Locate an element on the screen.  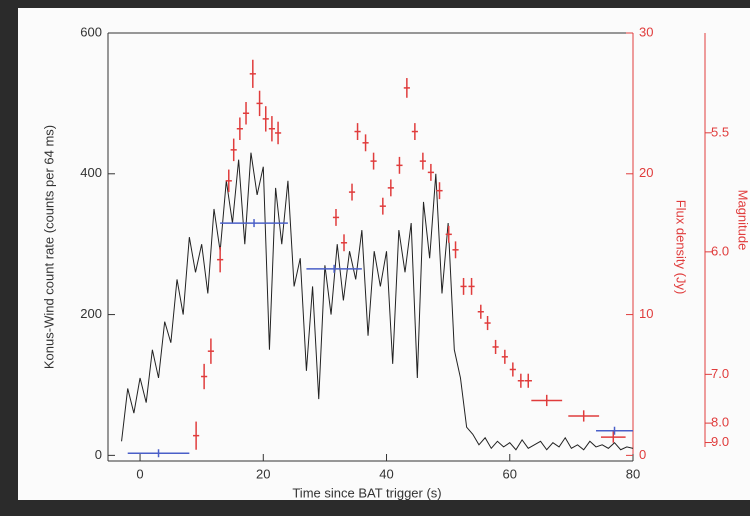
y-tick-label: 600 is located at coordinates (91, 31).